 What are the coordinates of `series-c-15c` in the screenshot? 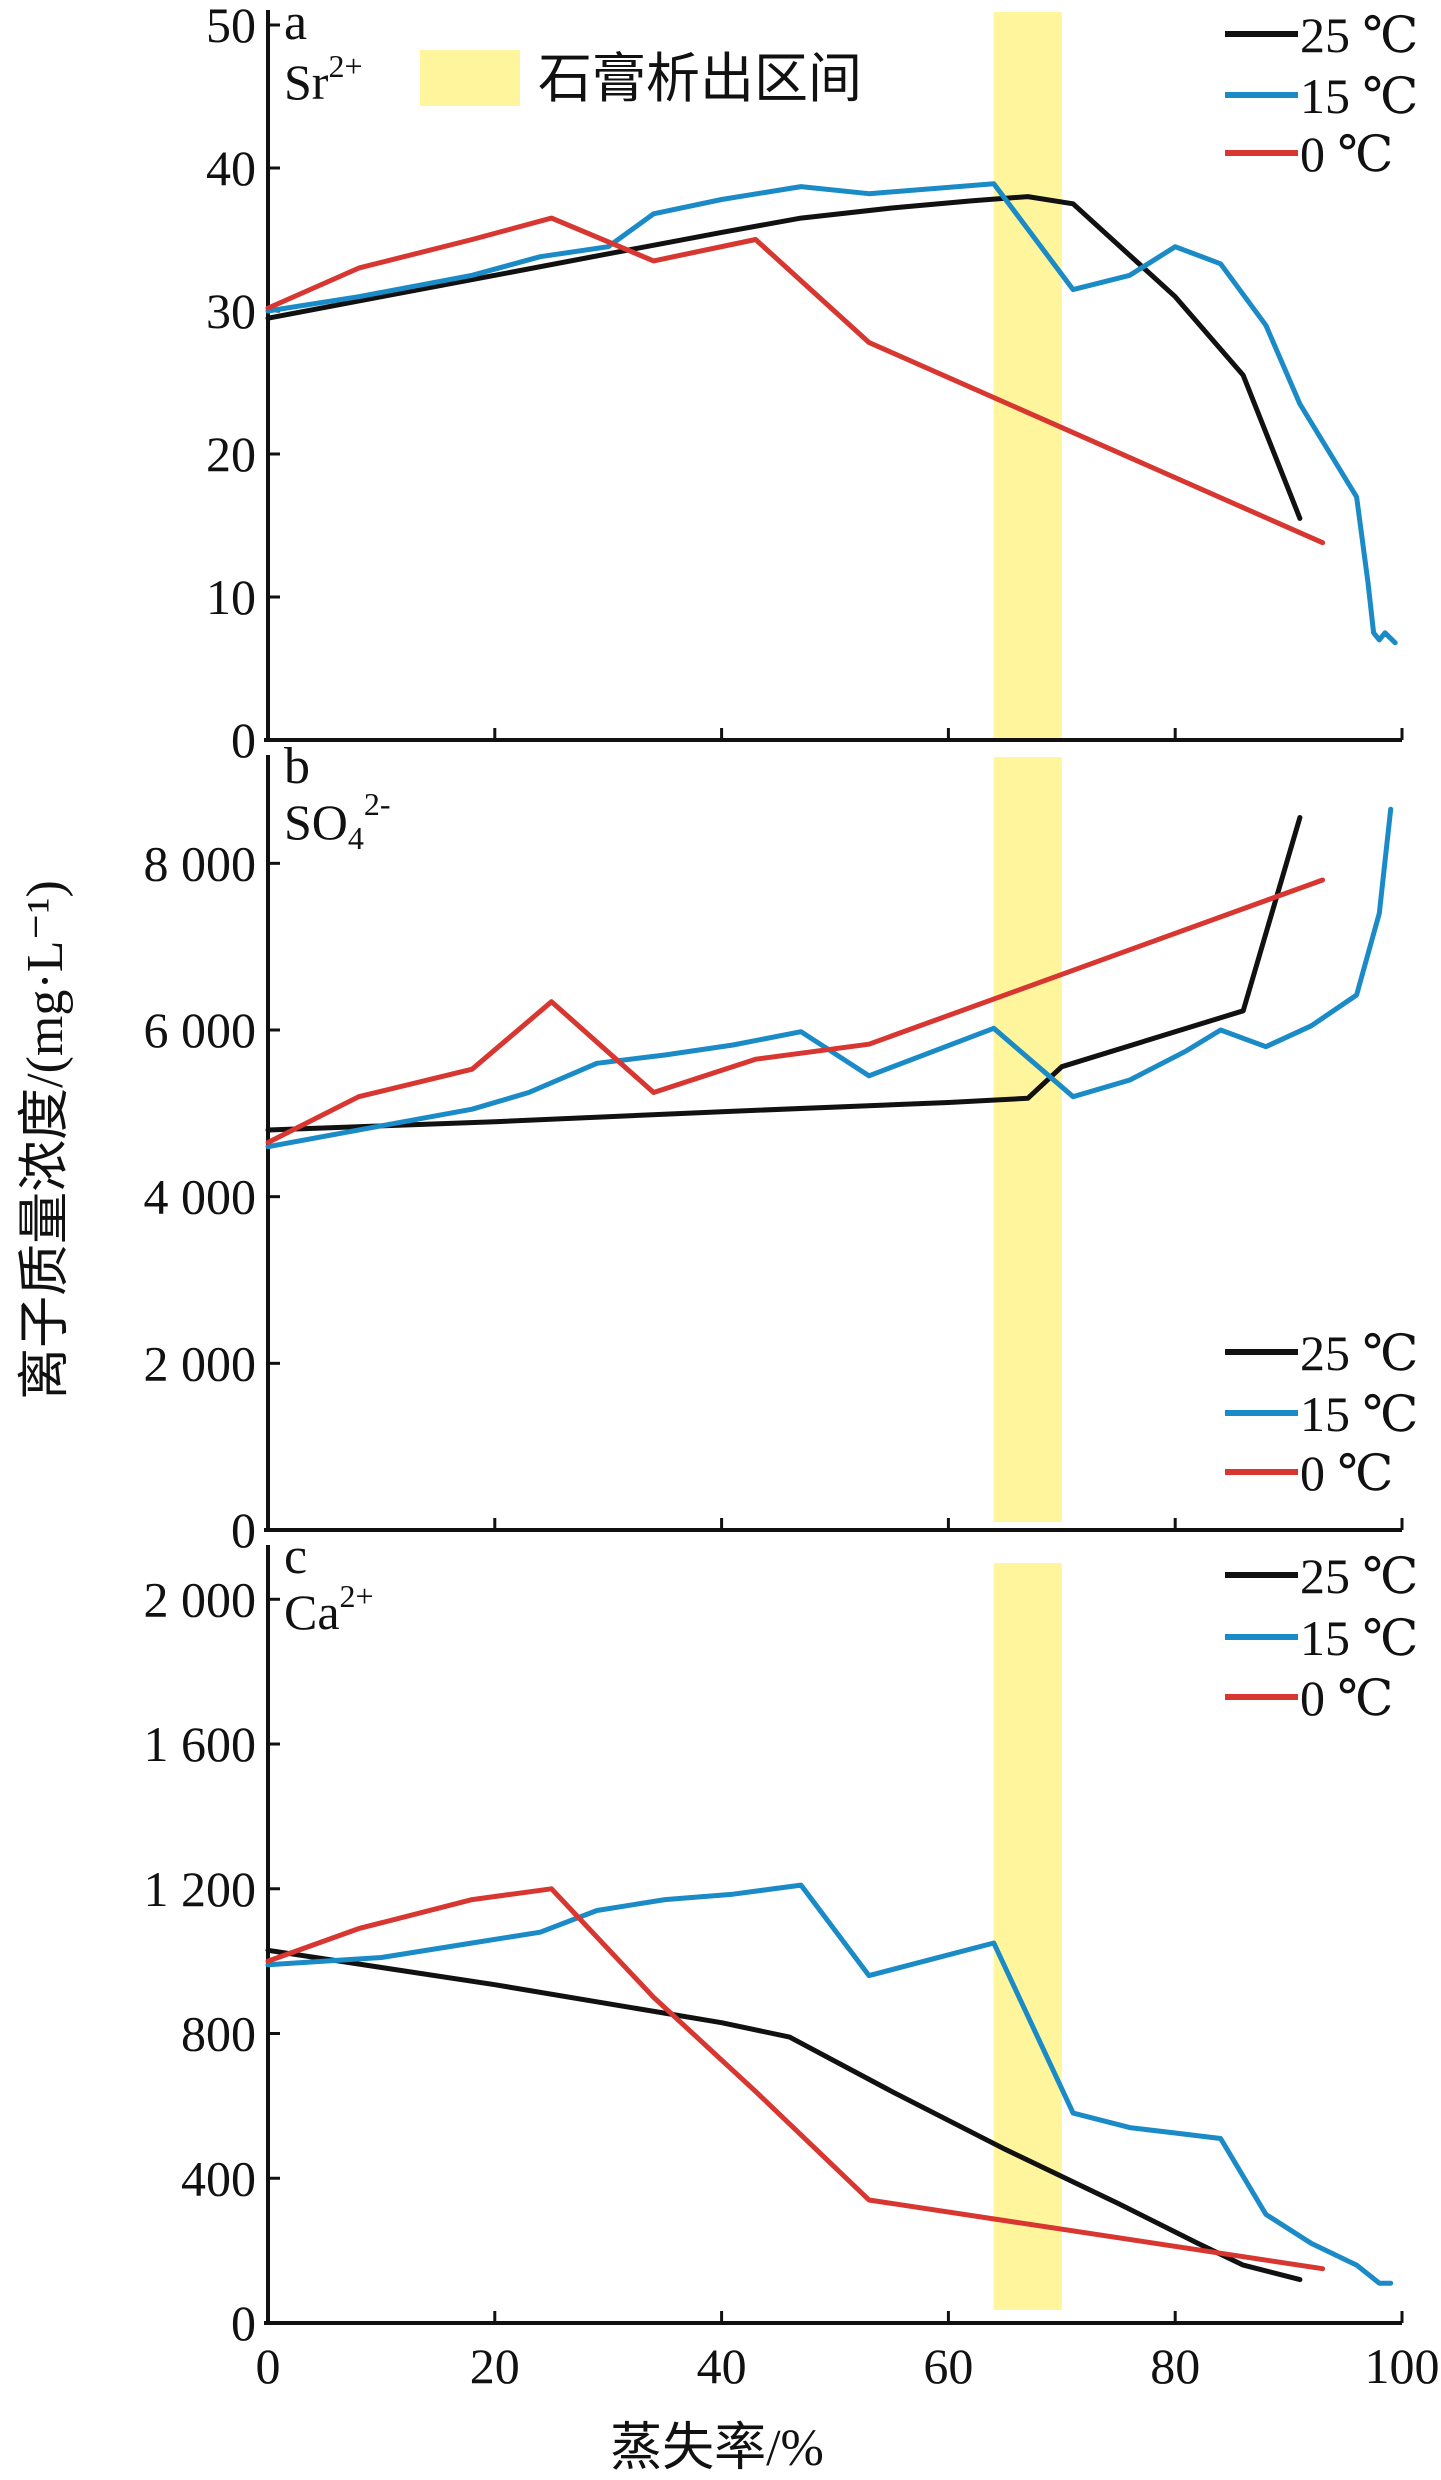 It's located at (829, 2084).